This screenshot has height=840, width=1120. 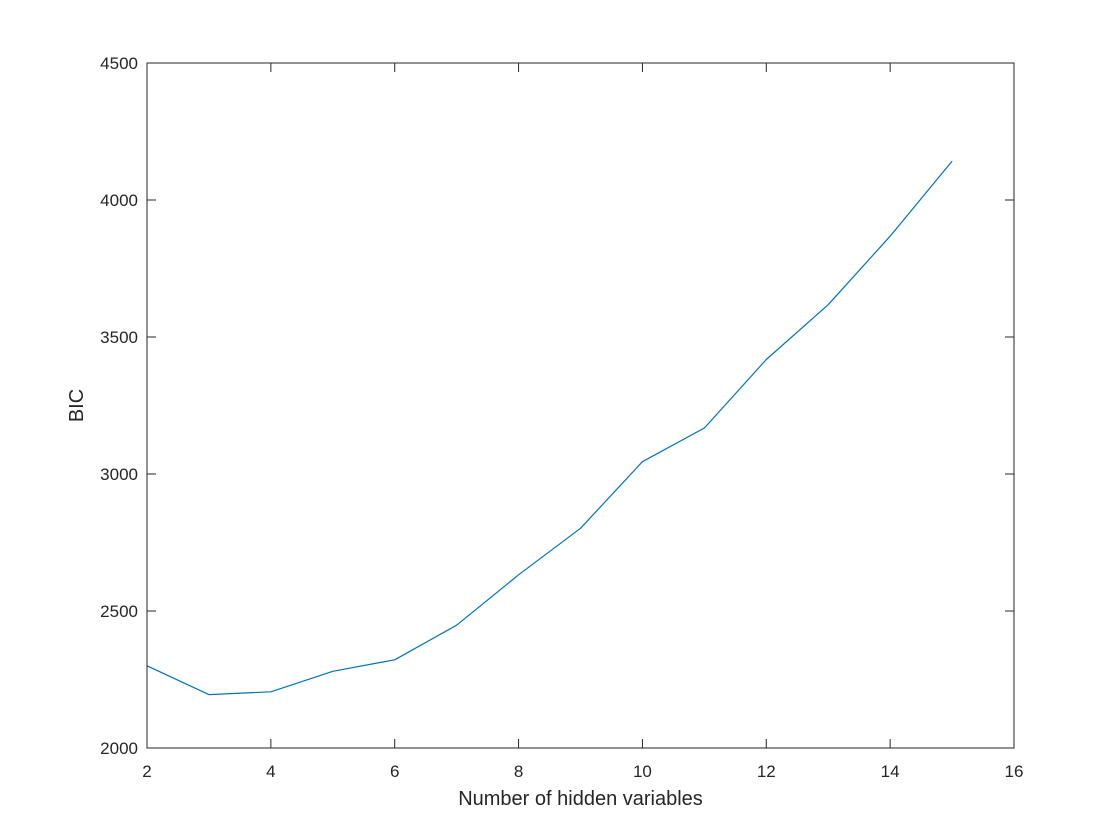 What do you see at coordinates (1014, 771) in the screenshot?
I see `x-tick-label: 16` at bounding box center [1014, 771].